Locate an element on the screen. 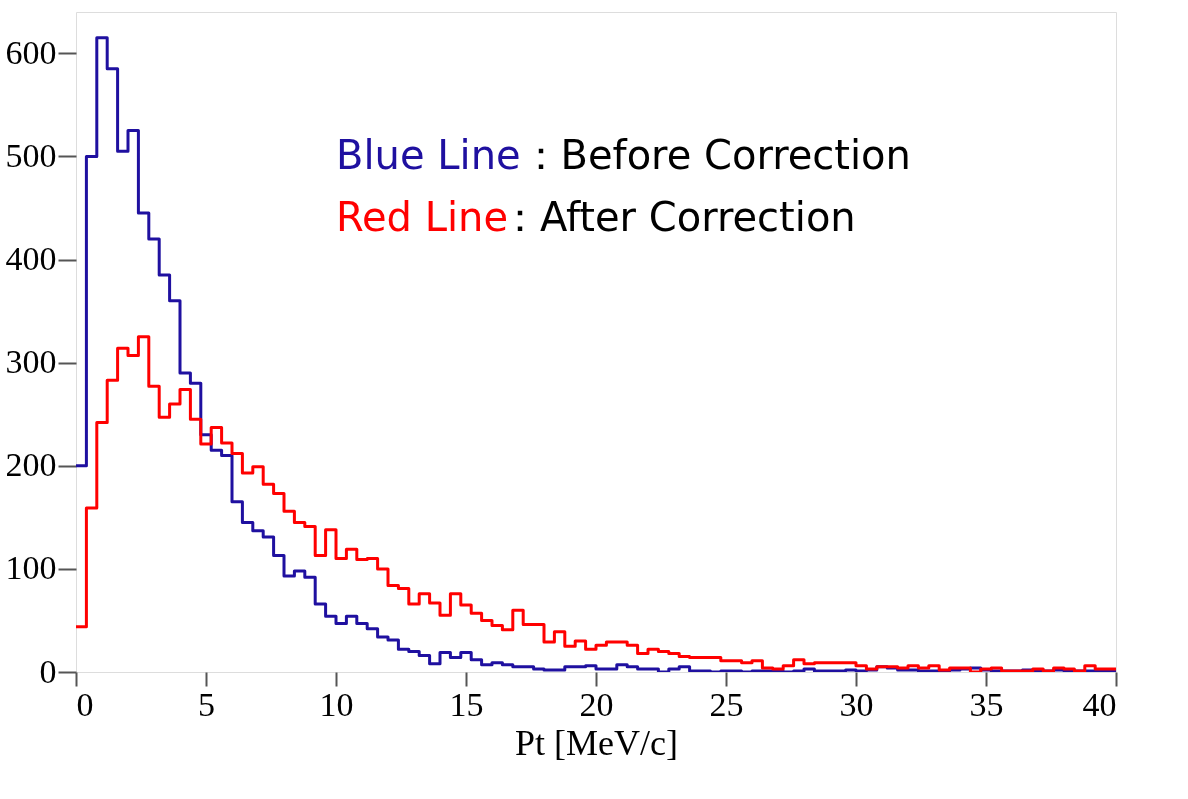  text: Red Line：After Correction is located at coordinates (596, 217).